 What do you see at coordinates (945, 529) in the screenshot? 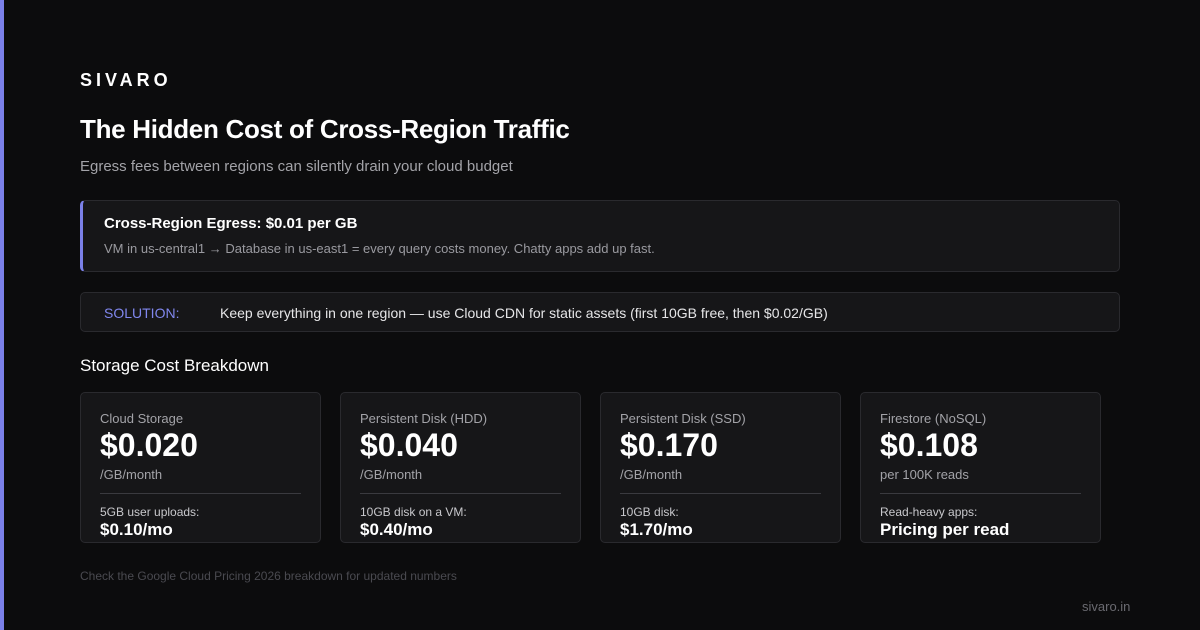
I see `example-value: Pricing per read` at bounding box center [945, 529].